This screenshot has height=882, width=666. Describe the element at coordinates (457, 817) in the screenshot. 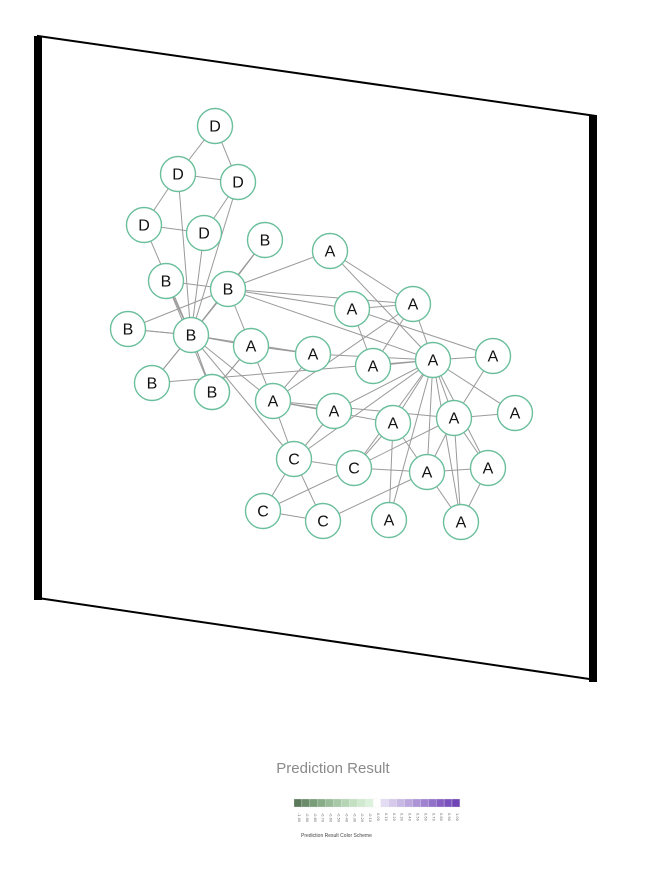

I see `legend-tick-label: 1.00` at that location.